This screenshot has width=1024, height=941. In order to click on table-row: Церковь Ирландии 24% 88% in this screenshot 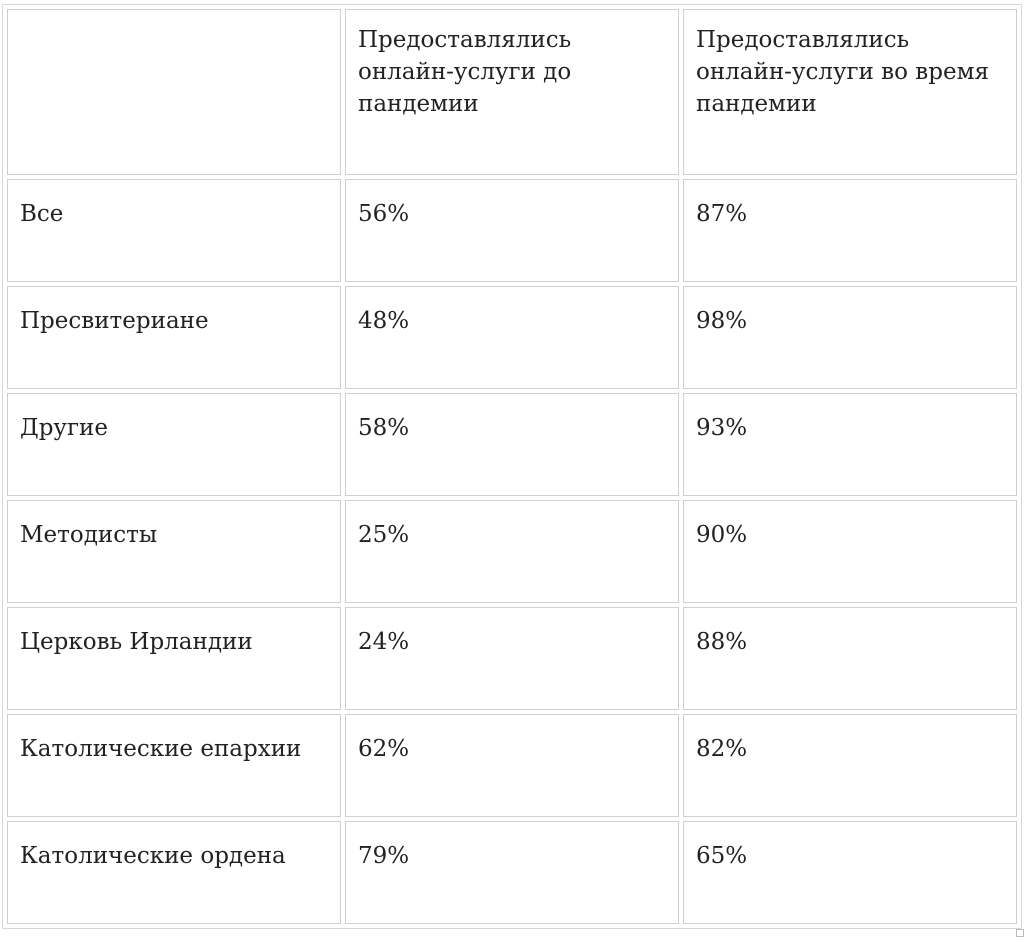, I will do `click(512, 658)`.